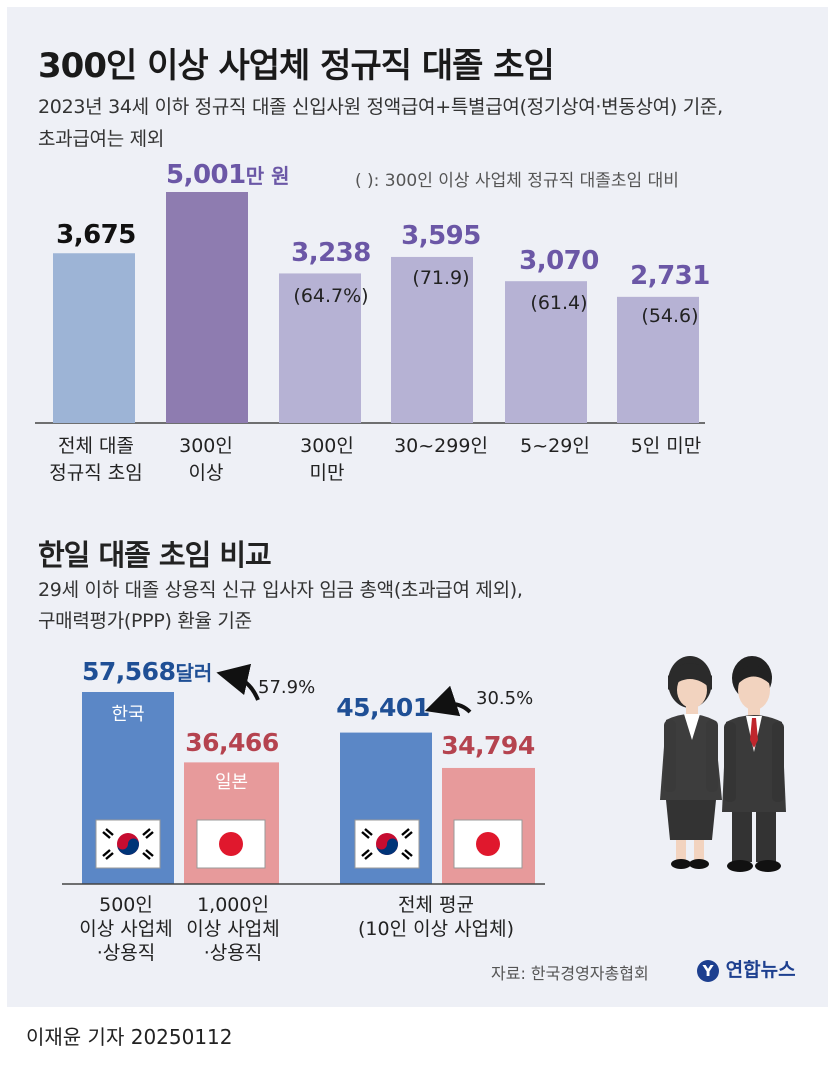  Describe the element at coordinates (666, 446) in the screenshot. I see `category-under5: 5인 미만` at that location.